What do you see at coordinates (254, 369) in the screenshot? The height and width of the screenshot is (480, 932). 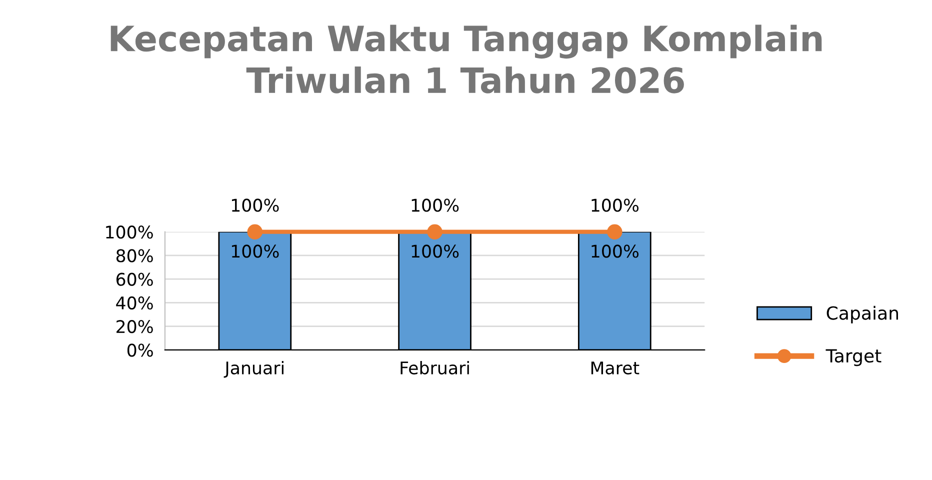 I see `x-tick-label: Januari` at bounding box center [254, 369].